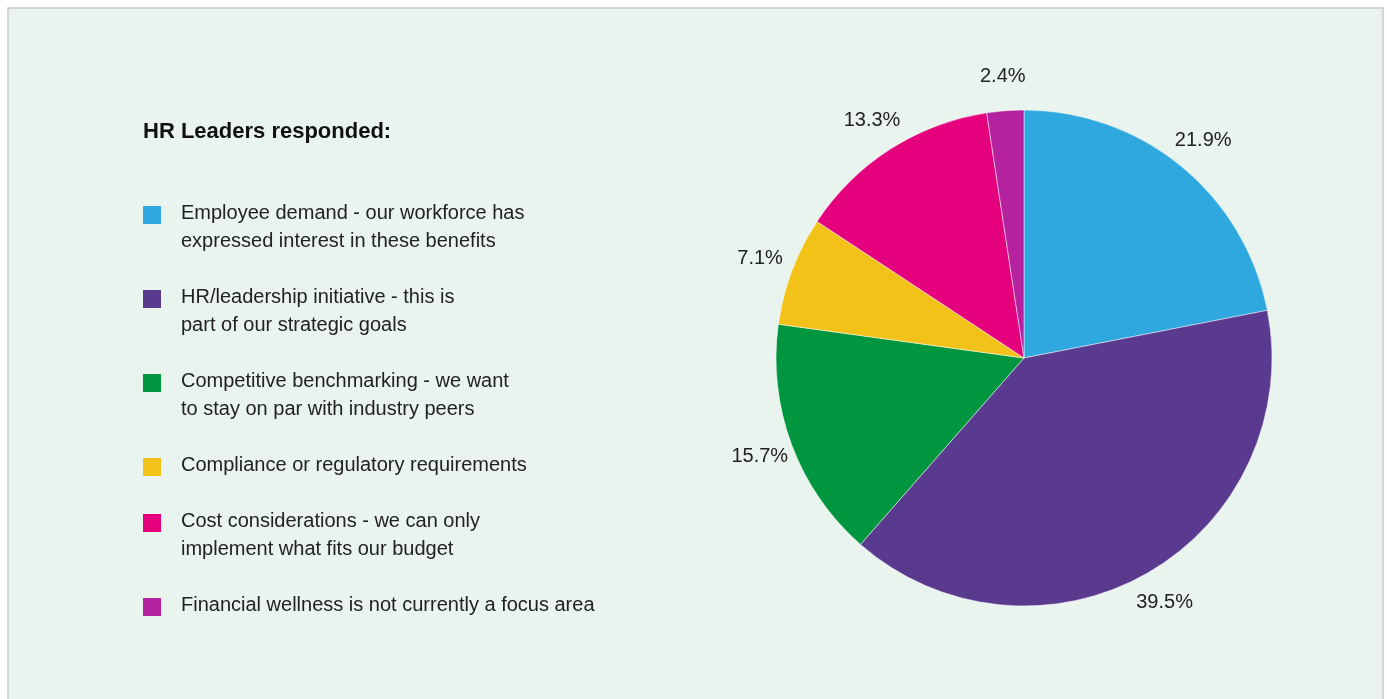 This screenshot has width=1387, height=699. Describe the element at coordinates (267, 130) in the screenshot. I see `legend-title: HR Leaders responded:` at that location.